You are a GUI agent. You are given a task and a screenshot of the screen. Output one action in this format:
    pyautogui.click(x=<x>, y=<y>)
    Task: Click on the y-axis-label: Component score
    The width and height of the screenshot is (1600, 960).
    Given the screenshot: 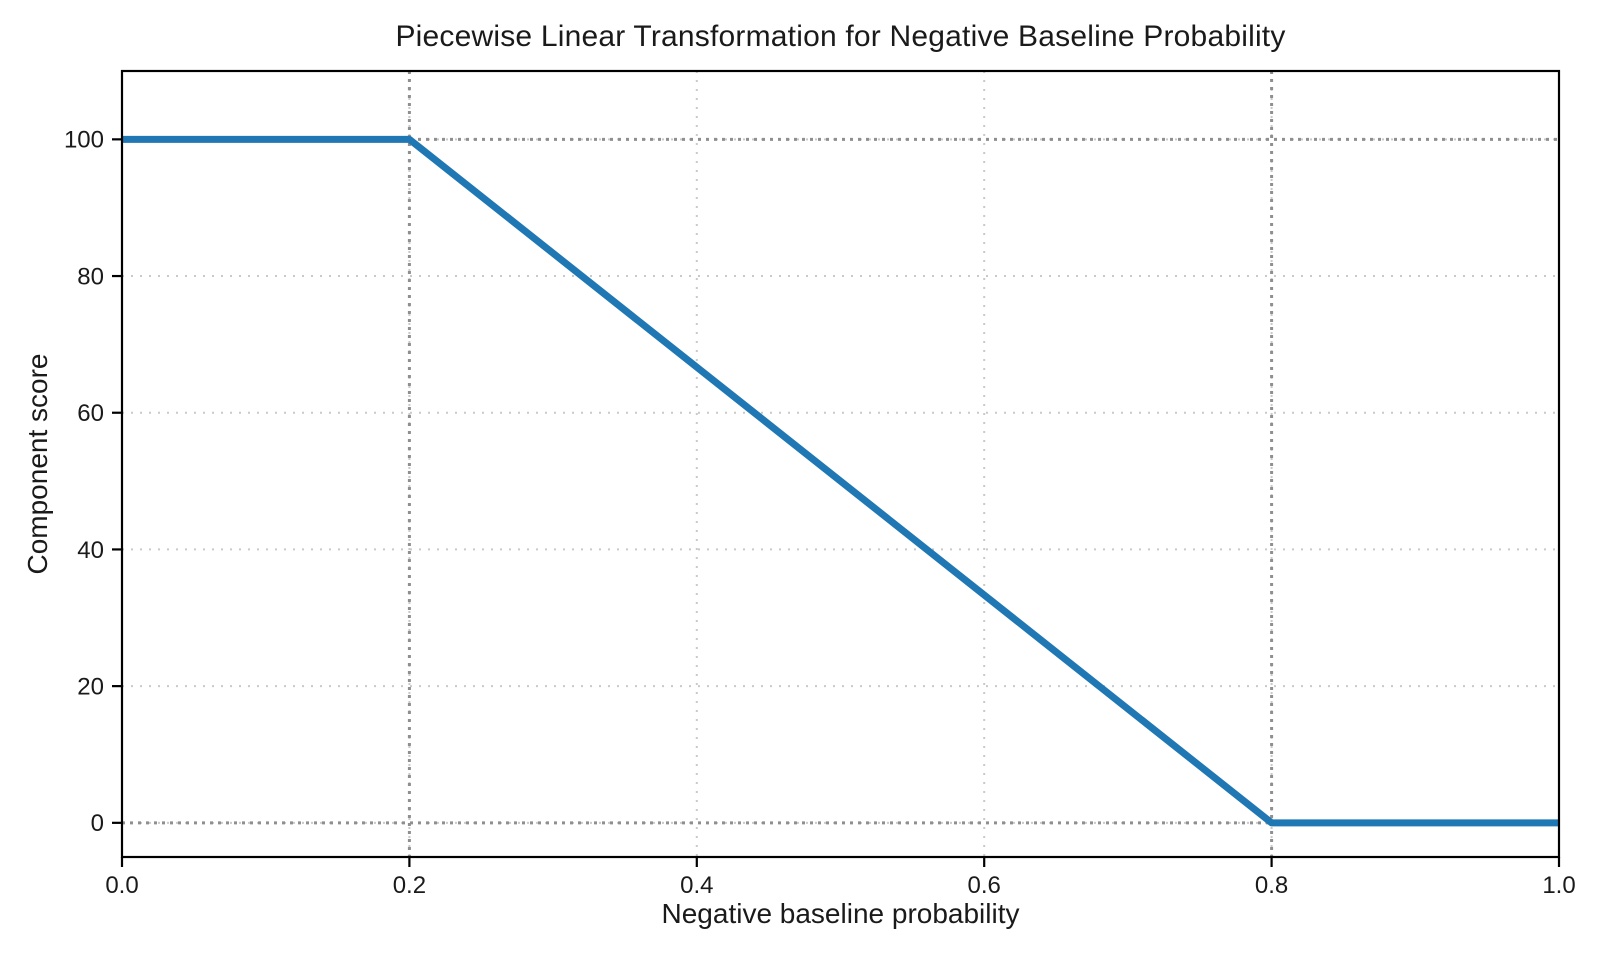 What is the action you would take?
    pyautogui.click(x=37, y=464)
    